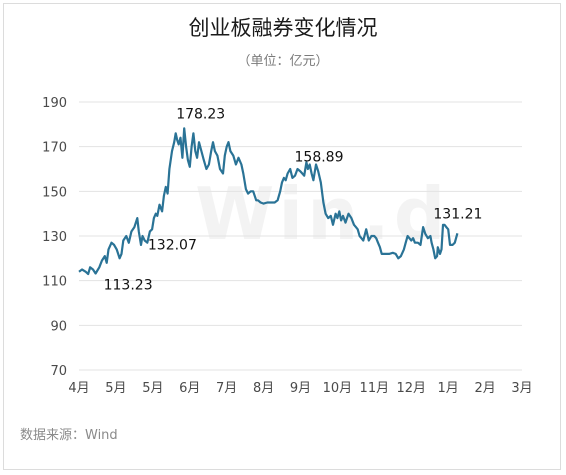 The height and width of the screenshot is (475, 566). I want to click on x-tick-label: 4月, so click(78, 388).